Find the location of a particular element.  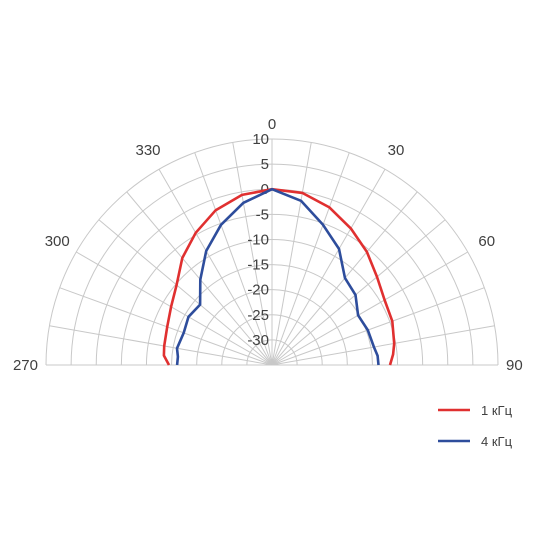

legend-label: 4 кГц is located at coordinates (497, 441).